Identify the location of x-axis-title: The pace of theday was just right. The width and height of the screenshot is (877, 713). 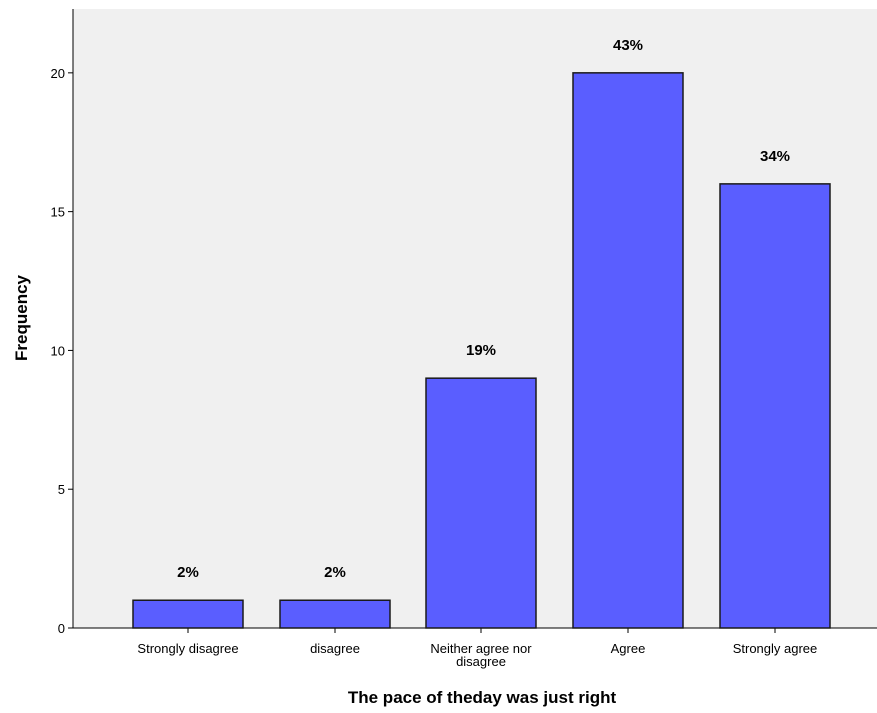
(482, 697).